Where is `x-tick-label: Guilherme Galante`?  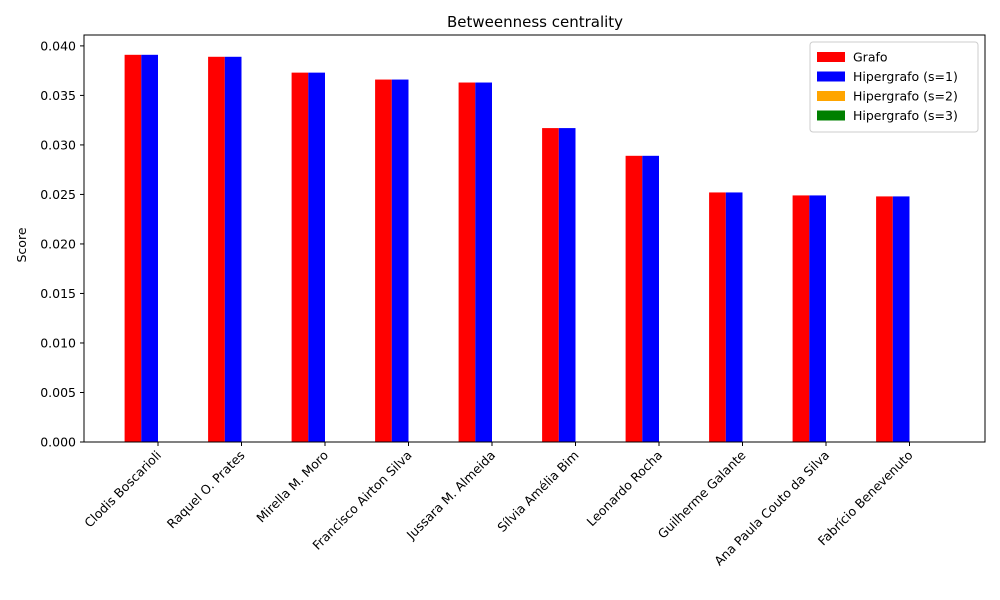 x-tick-label: Guilherme Galante is located at coordinates (702, 494).